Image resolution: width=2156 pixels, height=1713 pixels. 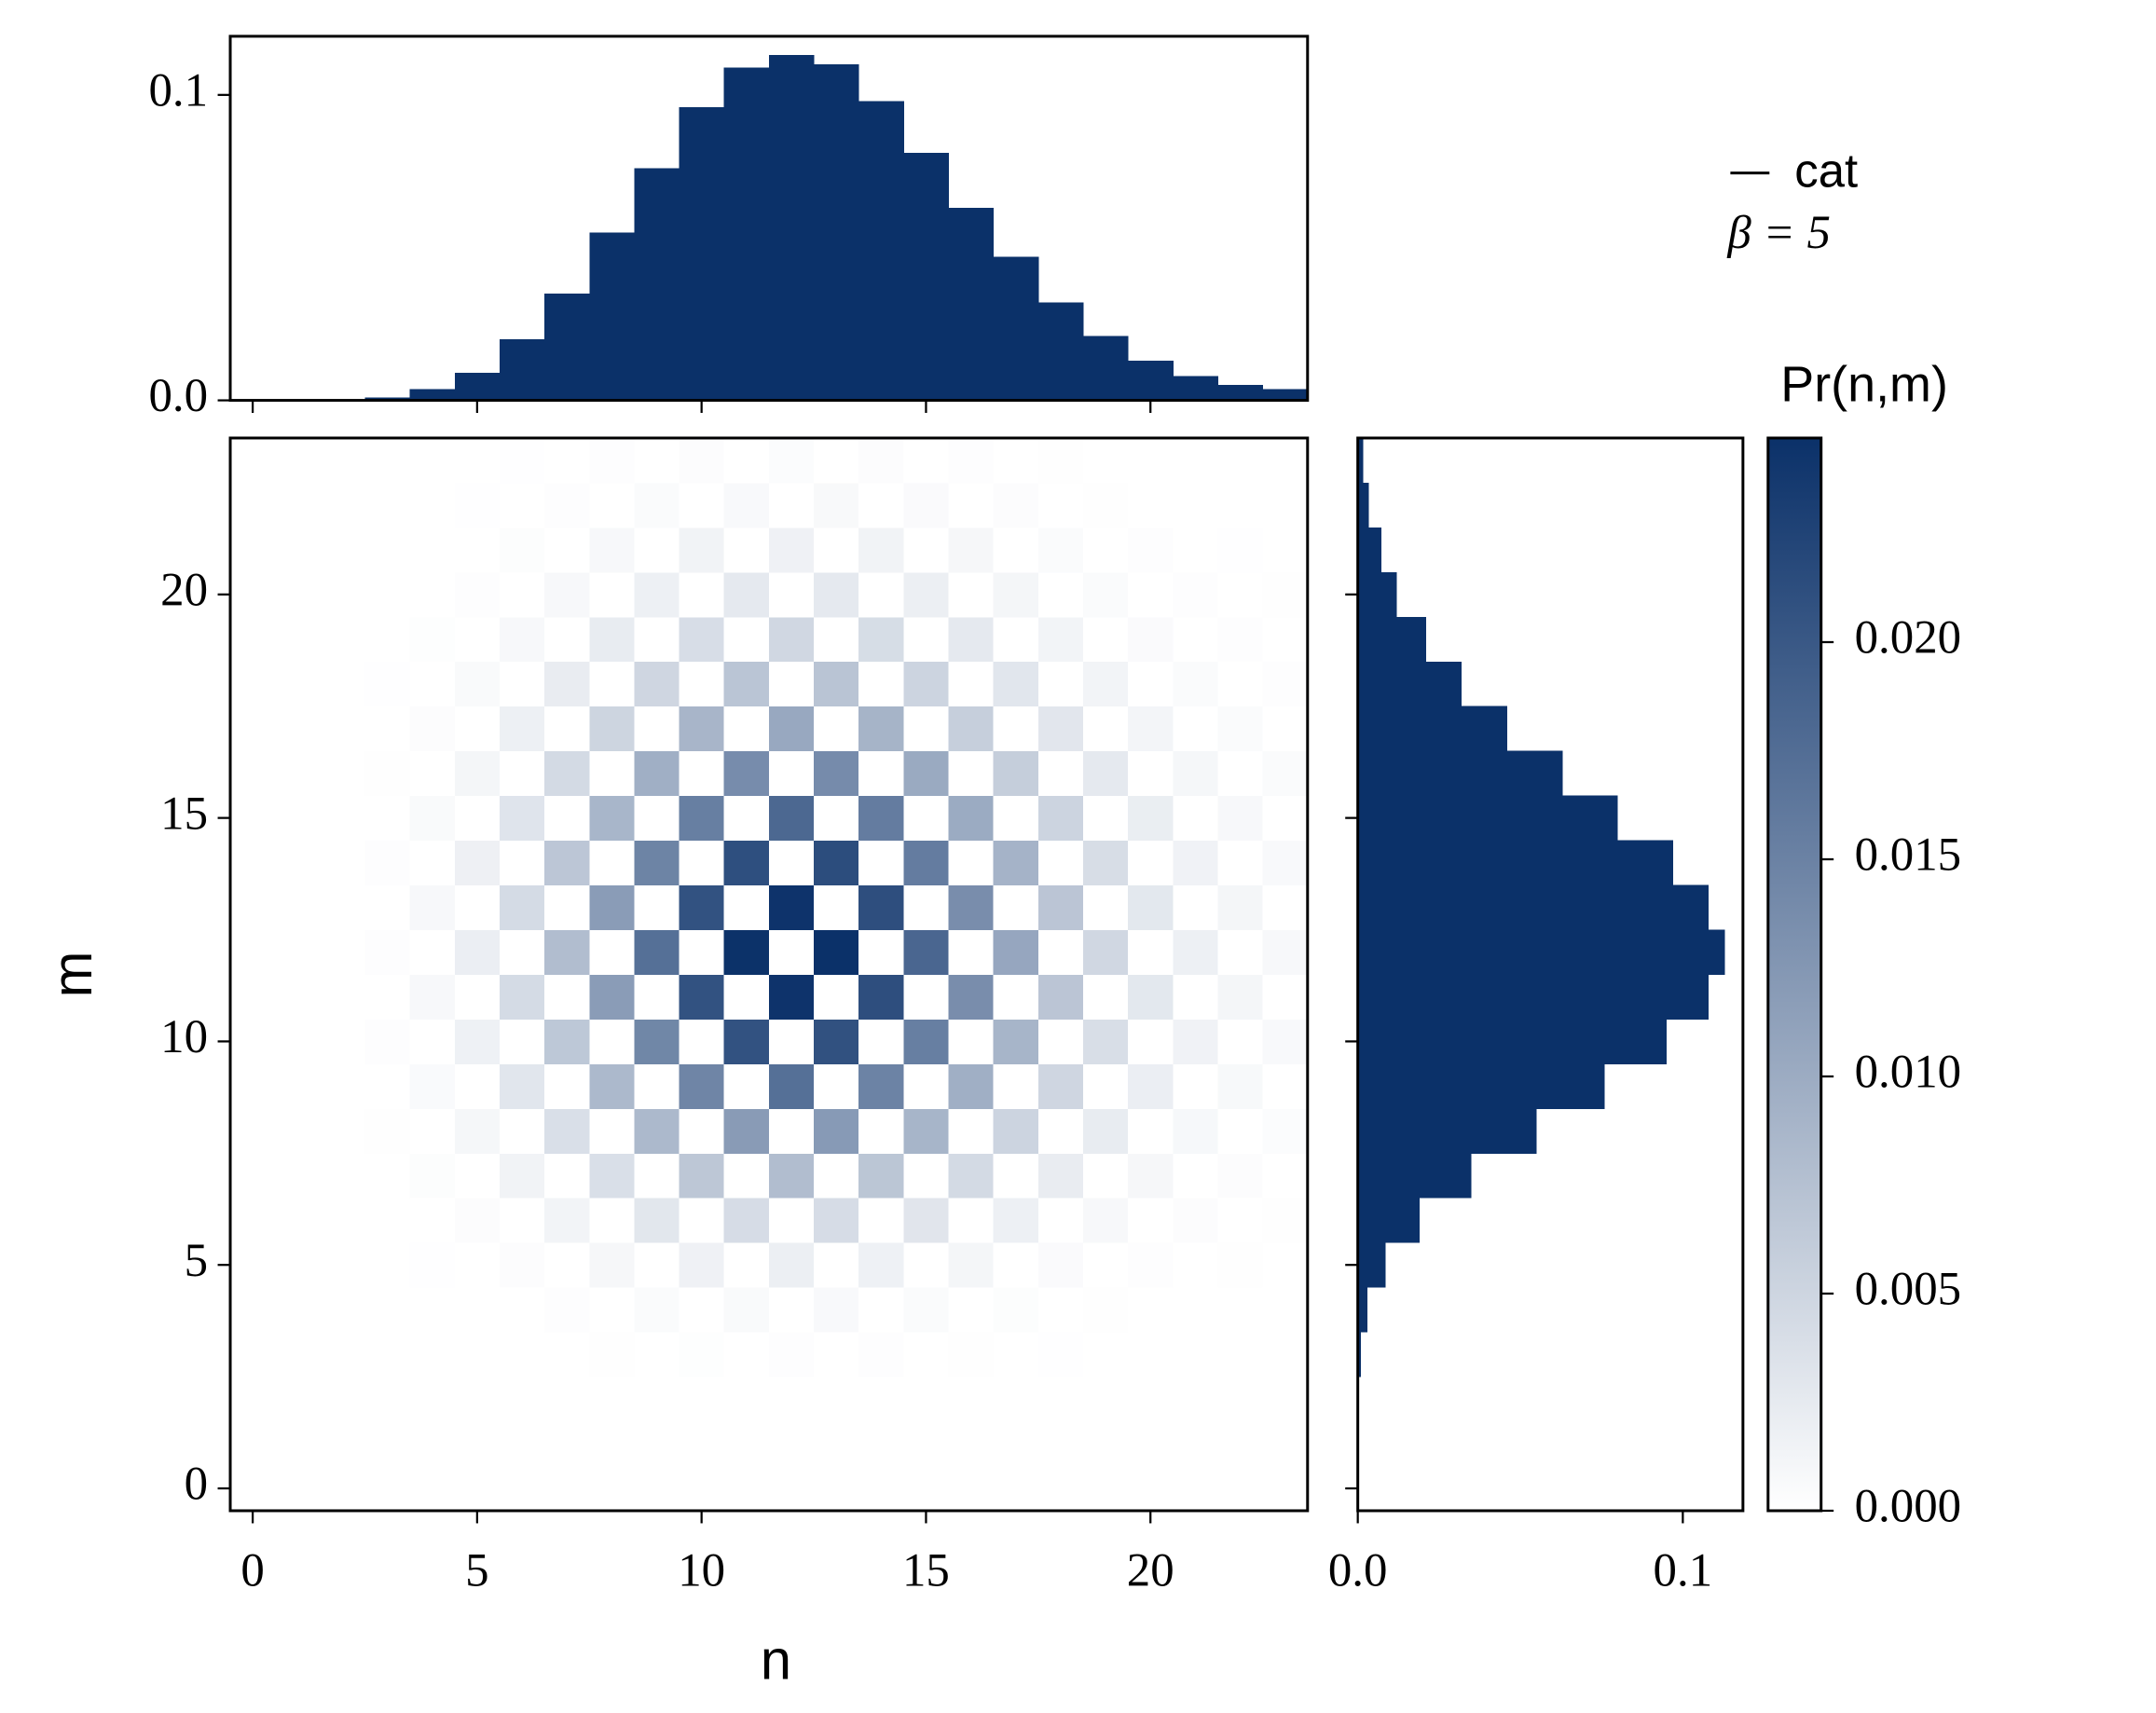 I want to click on colorbar, so click(x=1795, y=974).